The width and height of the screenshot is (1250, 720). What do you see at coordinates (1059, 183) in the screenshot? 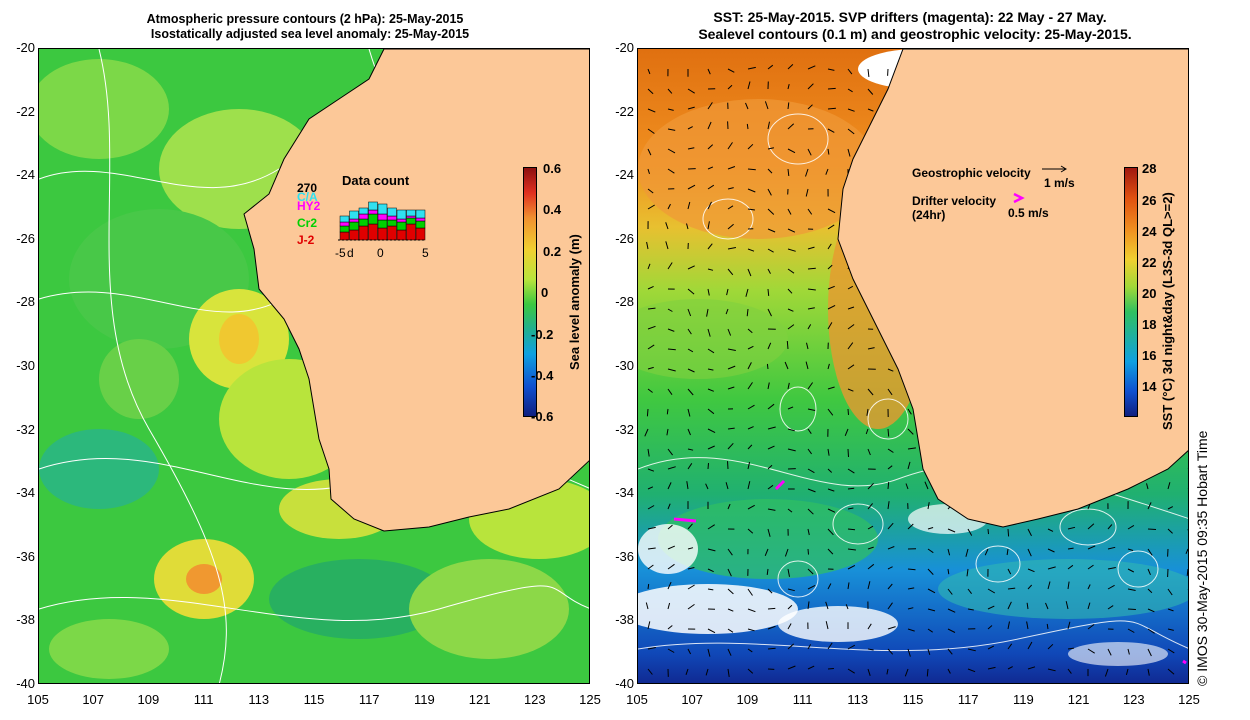
I see `geostrophic-scale-label: 1 m/s` at bounding box center [1059, 183].